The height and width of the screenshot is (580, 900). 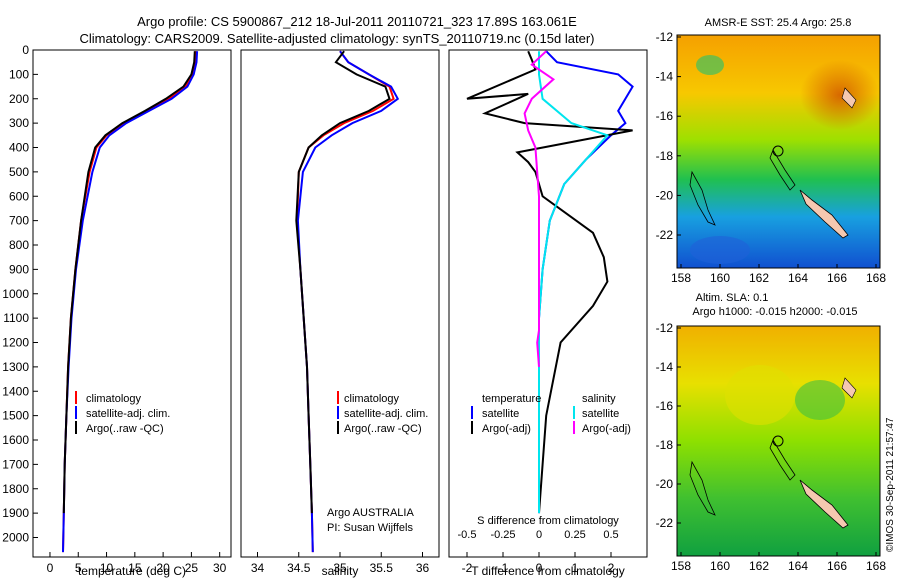 I want to click on sst-island-new-caledonia, so click(x=824, y=214).